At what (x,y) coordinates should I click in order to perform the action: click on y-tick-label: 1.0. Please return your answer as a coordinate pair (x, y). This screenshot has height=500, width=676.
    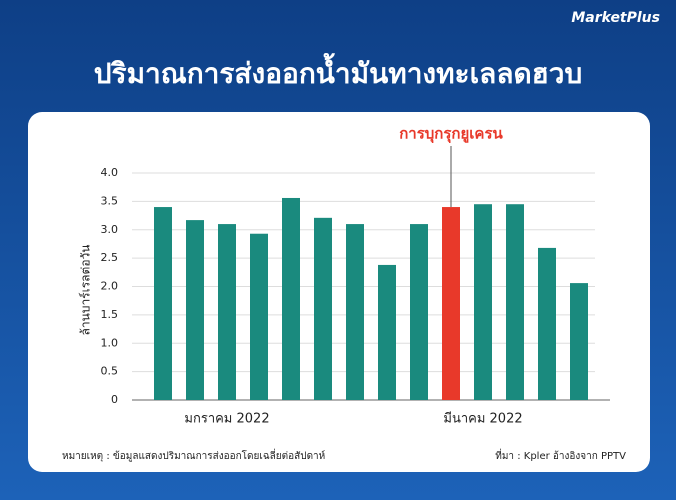
    Looking at the image, I should click on (110, 342).